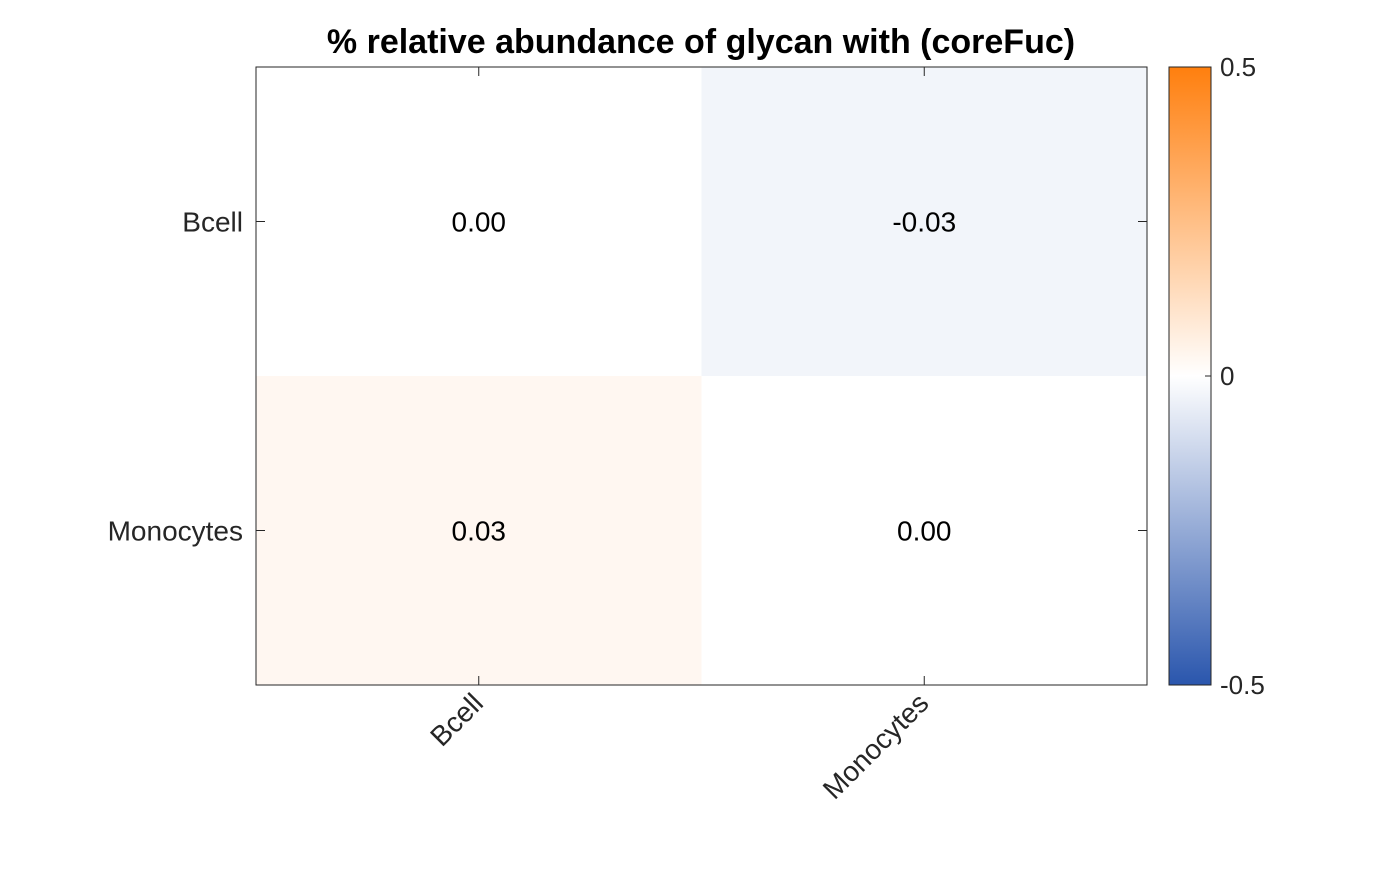 The height and width of the screenshot is (877, 1381). Describe the element at coordinates (876, 746) in the screenshot. I see `x-tick-label: Monocytes` at that location.